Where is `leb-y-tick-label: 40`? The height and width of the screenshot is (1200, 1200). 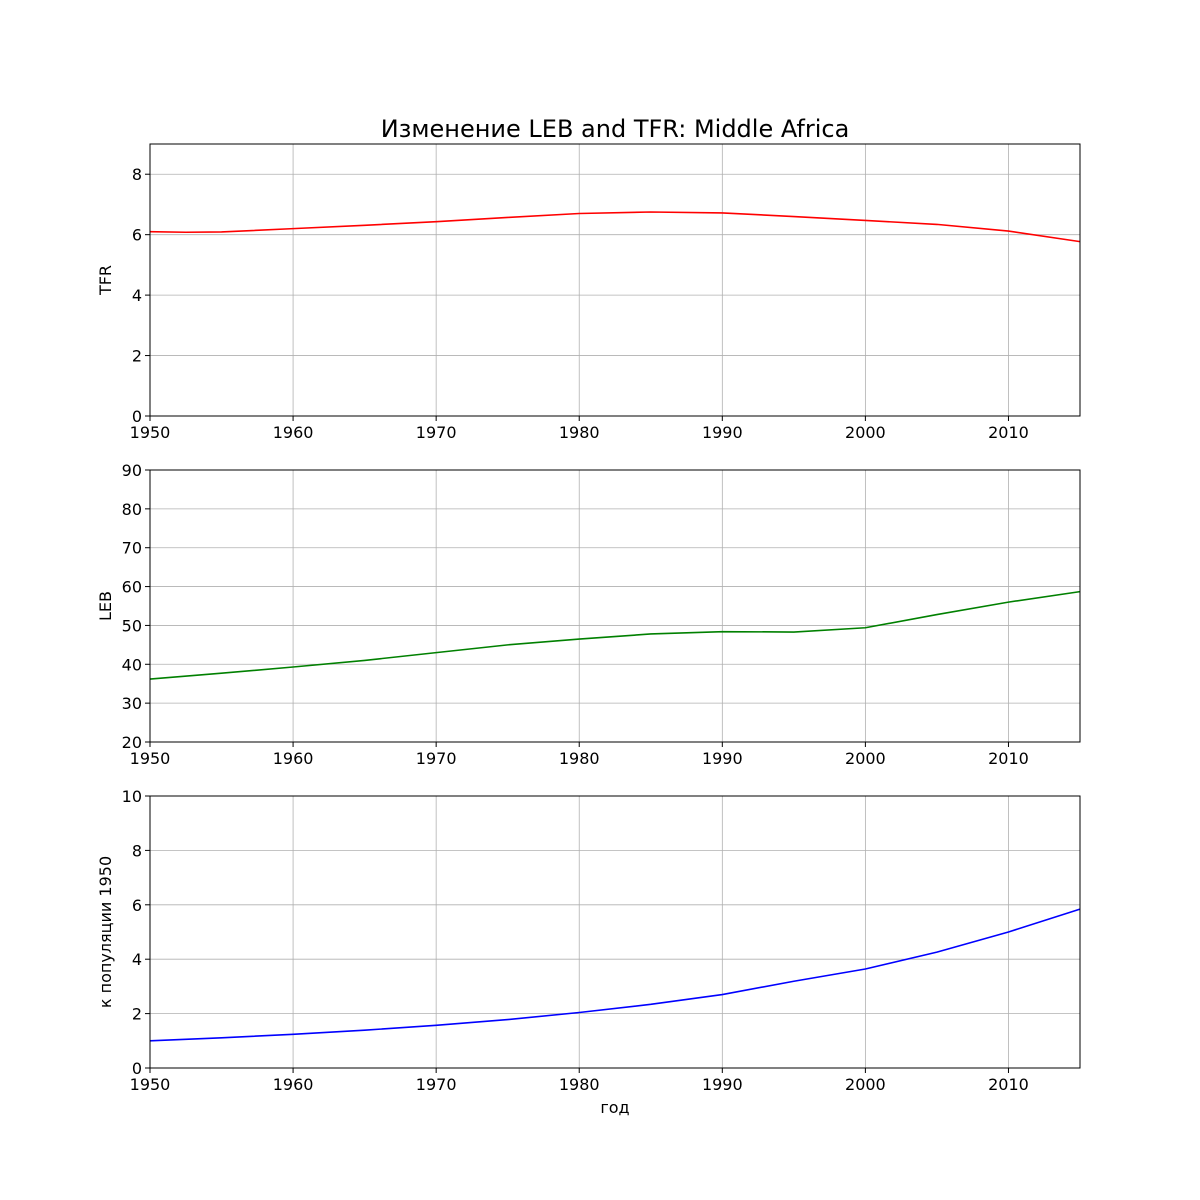
leb-y-tick-label: 40 is located at coordinates (132, 664).